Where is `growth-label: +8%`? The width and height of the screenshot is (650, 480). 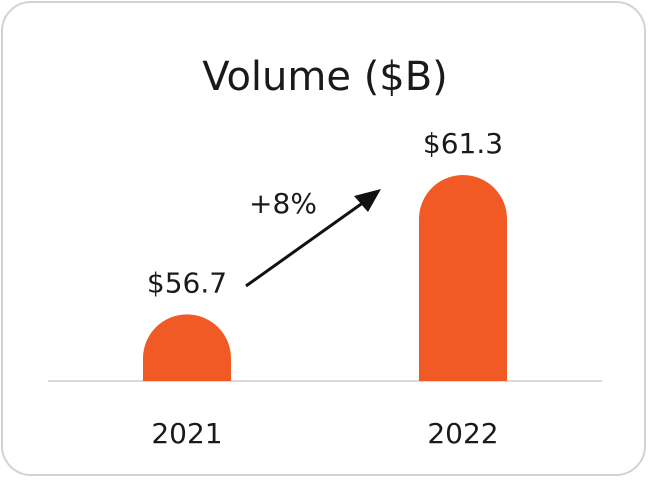 growth-label: +8% is located at coordinates (283, 203).